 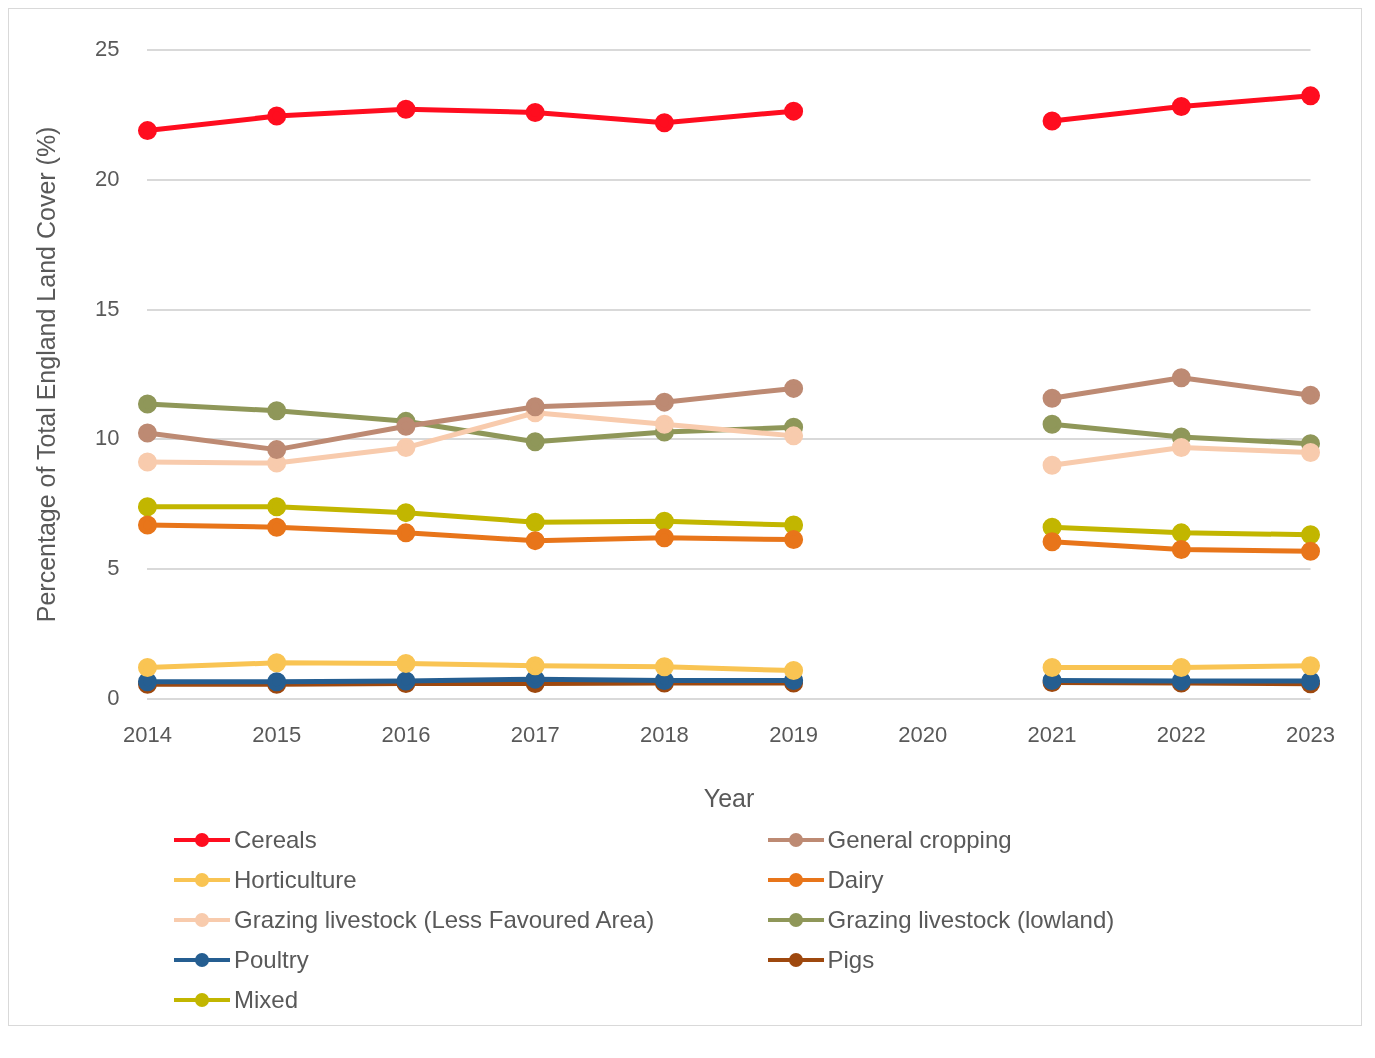 I want to click on legend-label: Cereals, so click(x=275, y=840).